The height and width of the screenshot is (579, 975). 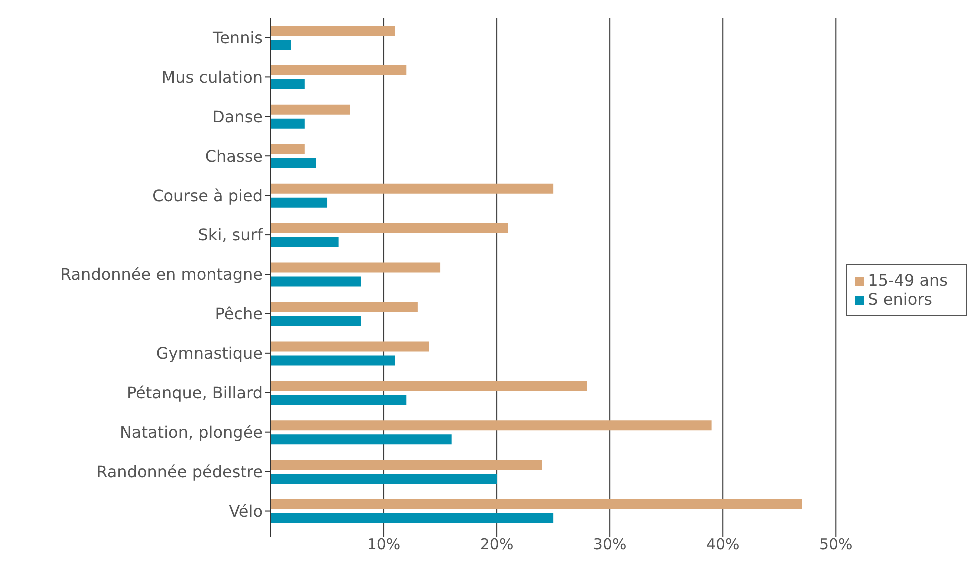 What do you see at coordinates (191, 432) in the screenshot?
I see `y-tick-label: Natation, plongée` at bounding box center [191, 432].